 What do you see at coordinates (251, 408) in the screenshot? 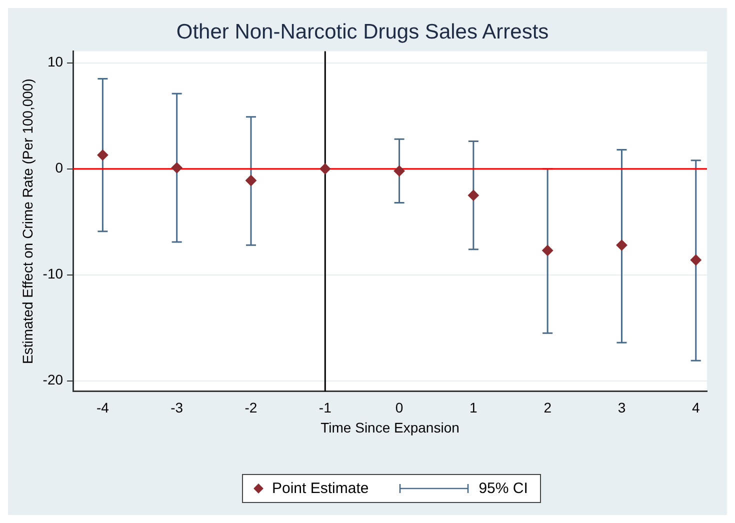
I see `x-tick-label: -2` at bounding box center [251, 408].